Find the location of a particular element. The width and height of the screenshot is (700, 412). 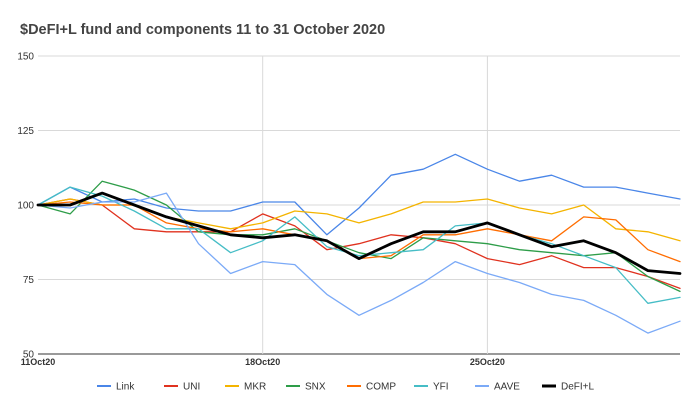

y-tick-label: 100 is located at coordinates (25, 206).